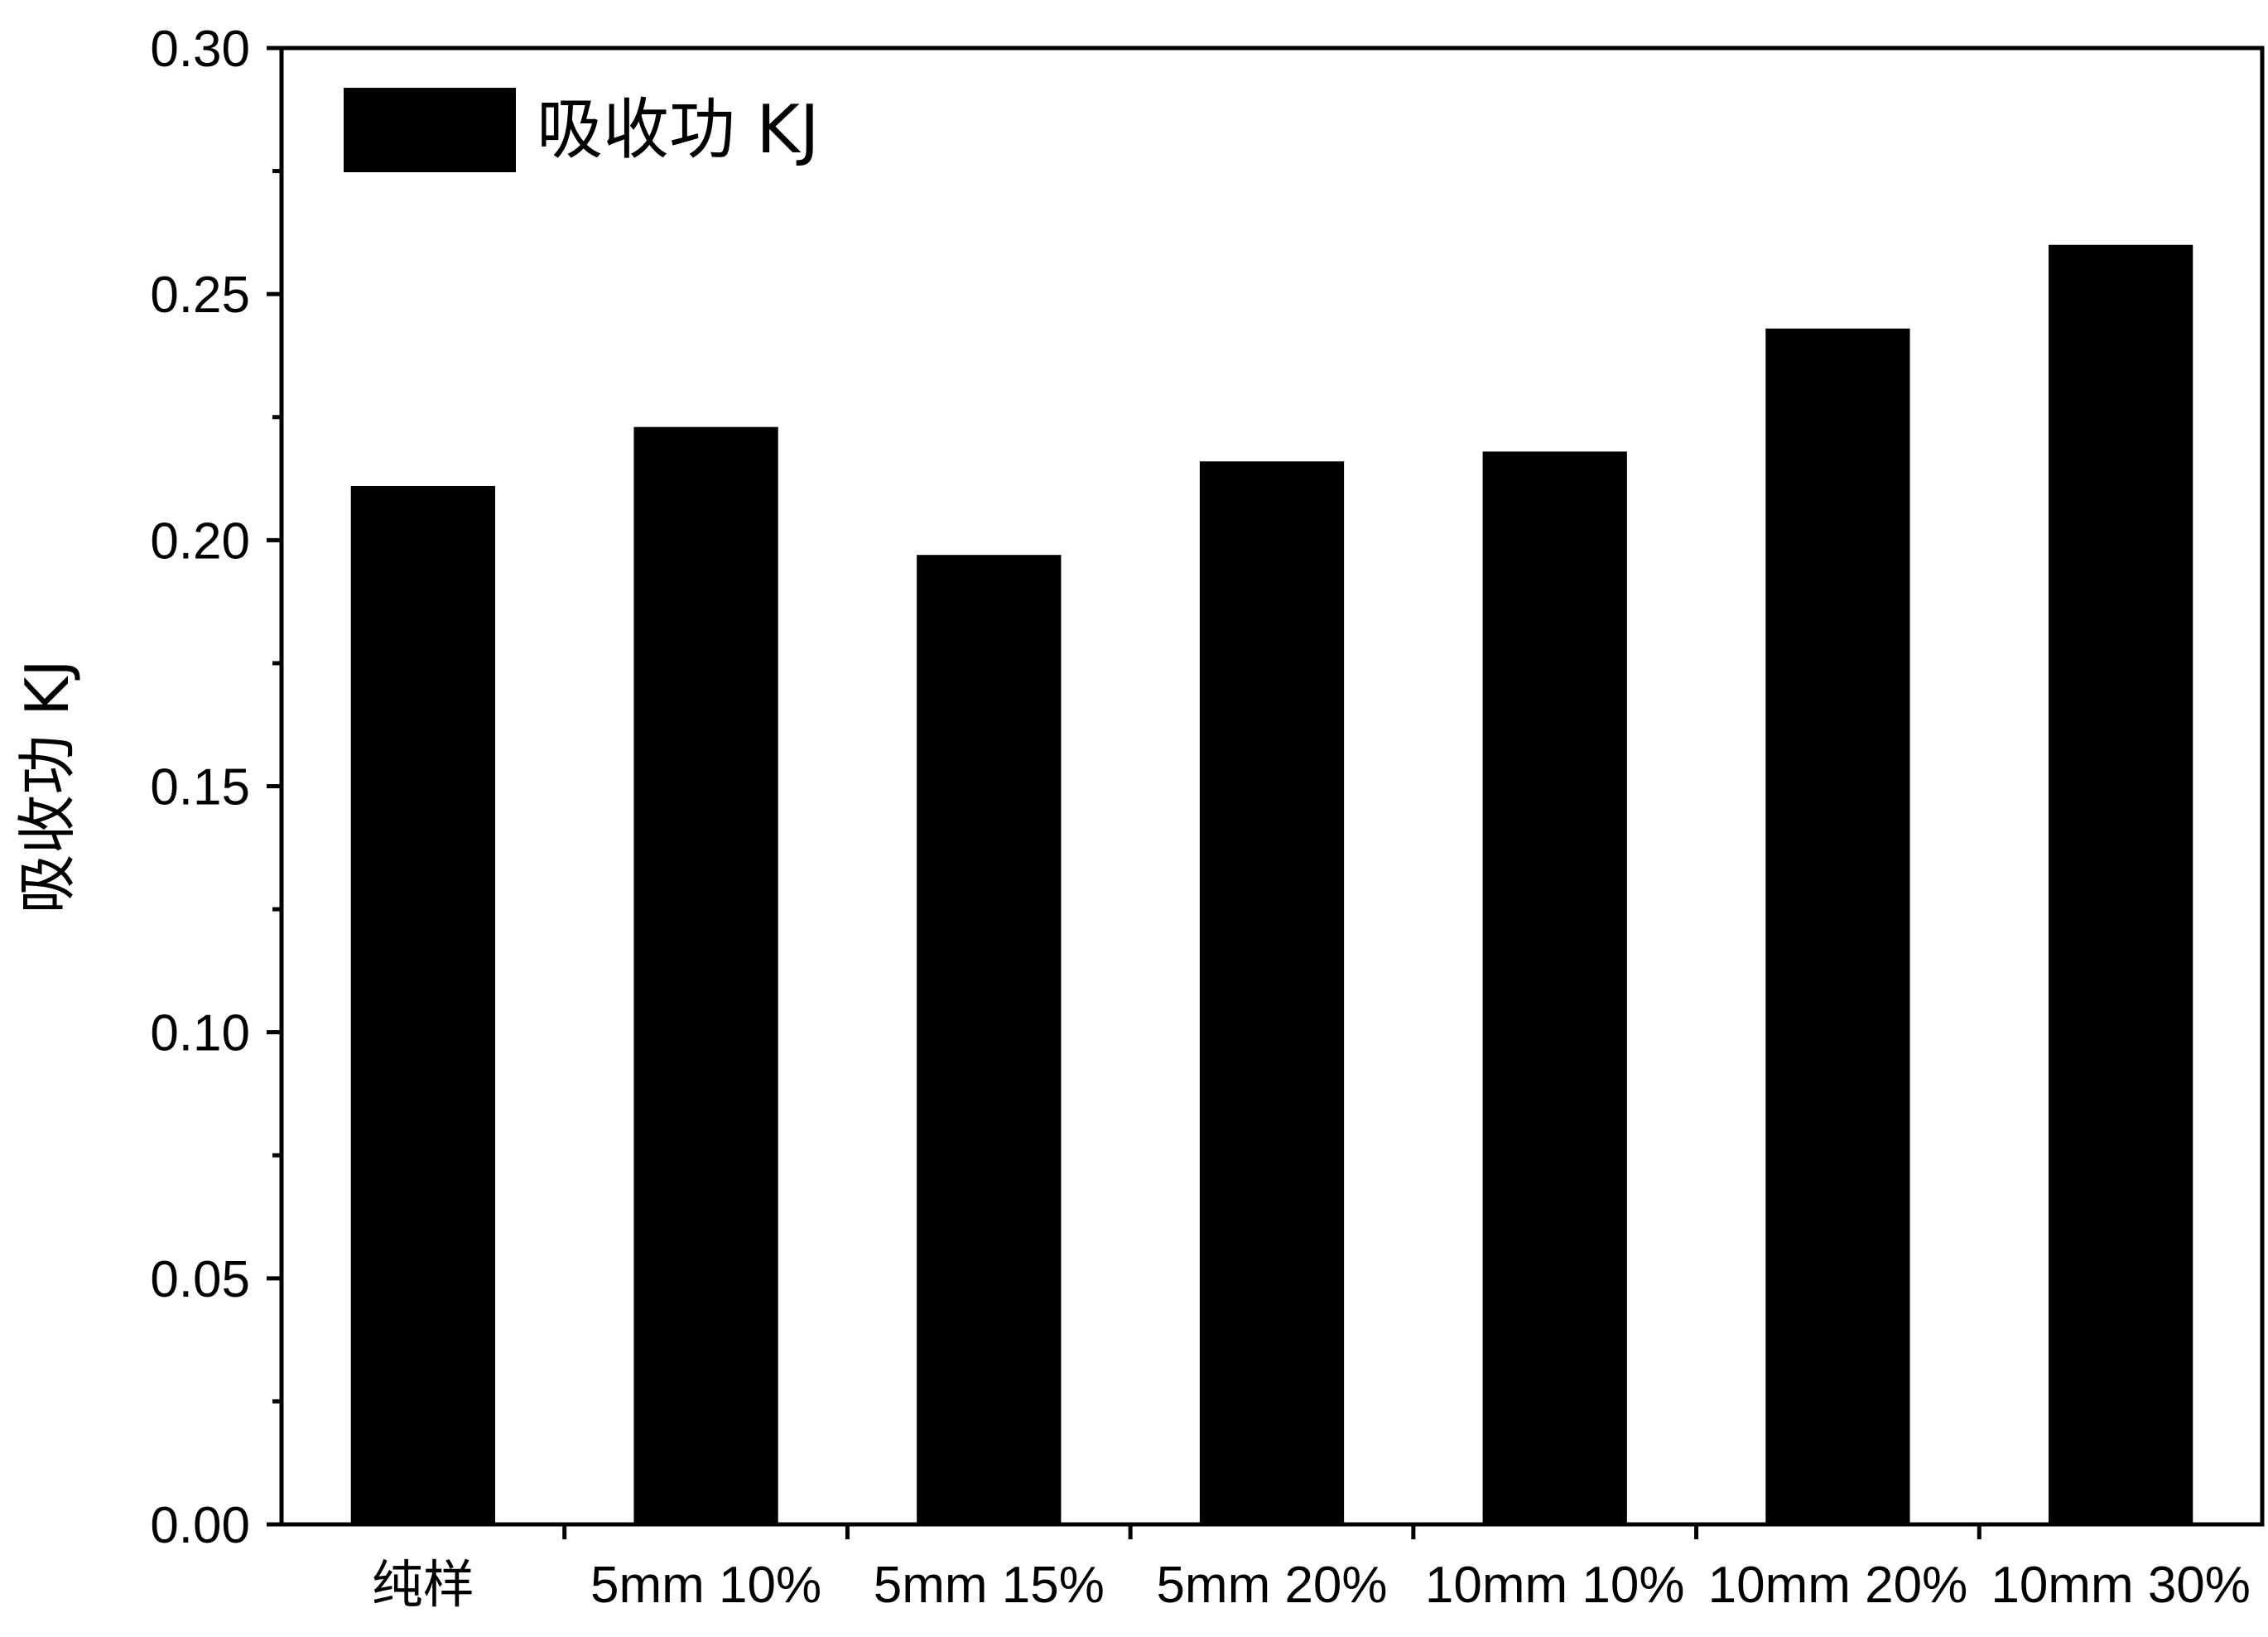 Image resolution: width=2268 pixels, height=1637 pixels. I want to click on y-tick-label: 0.25, so click(200, 296).